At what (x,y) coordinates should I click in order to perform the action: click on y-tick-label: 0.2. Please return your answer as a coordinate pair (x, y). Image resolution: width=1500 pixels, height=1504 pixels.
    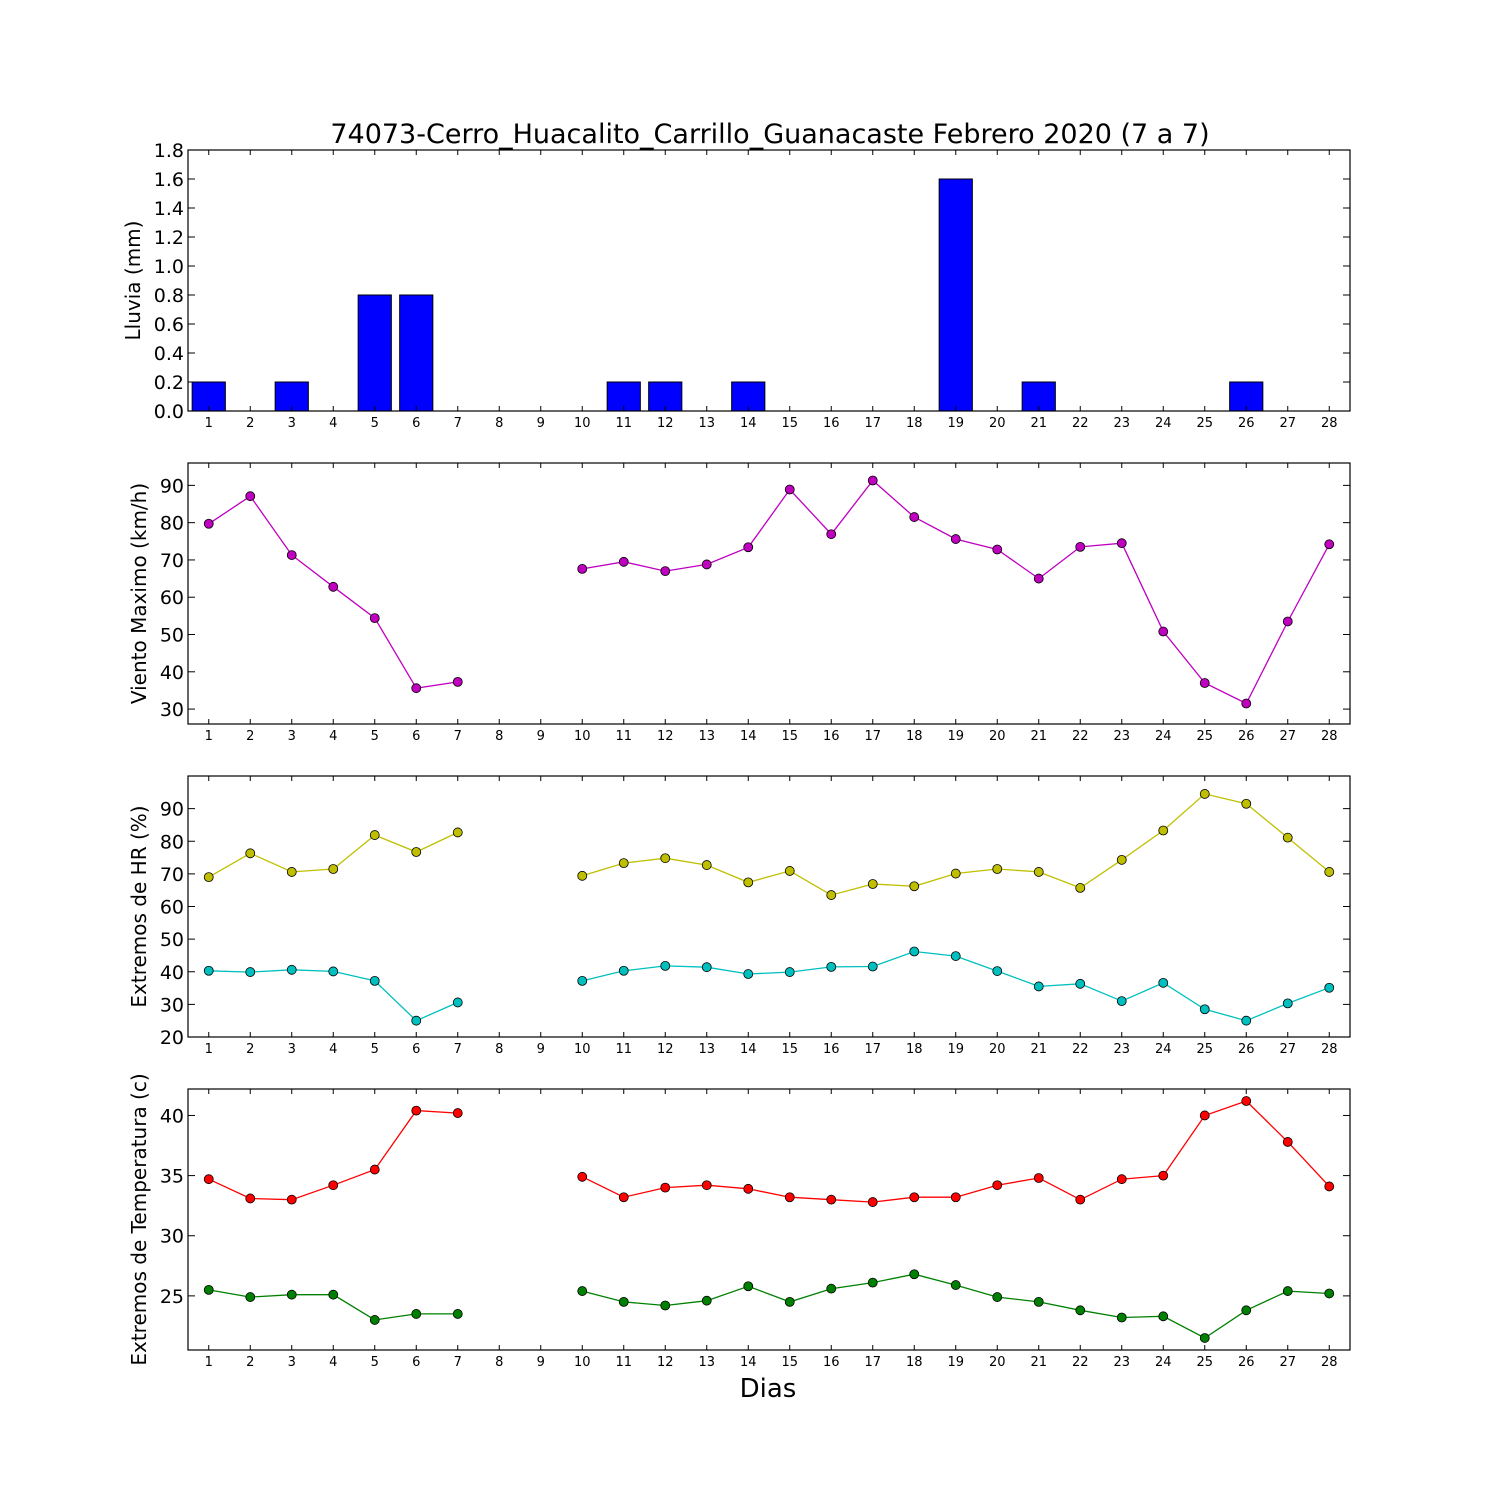
    Looking at the image, I should click on (169, 383).